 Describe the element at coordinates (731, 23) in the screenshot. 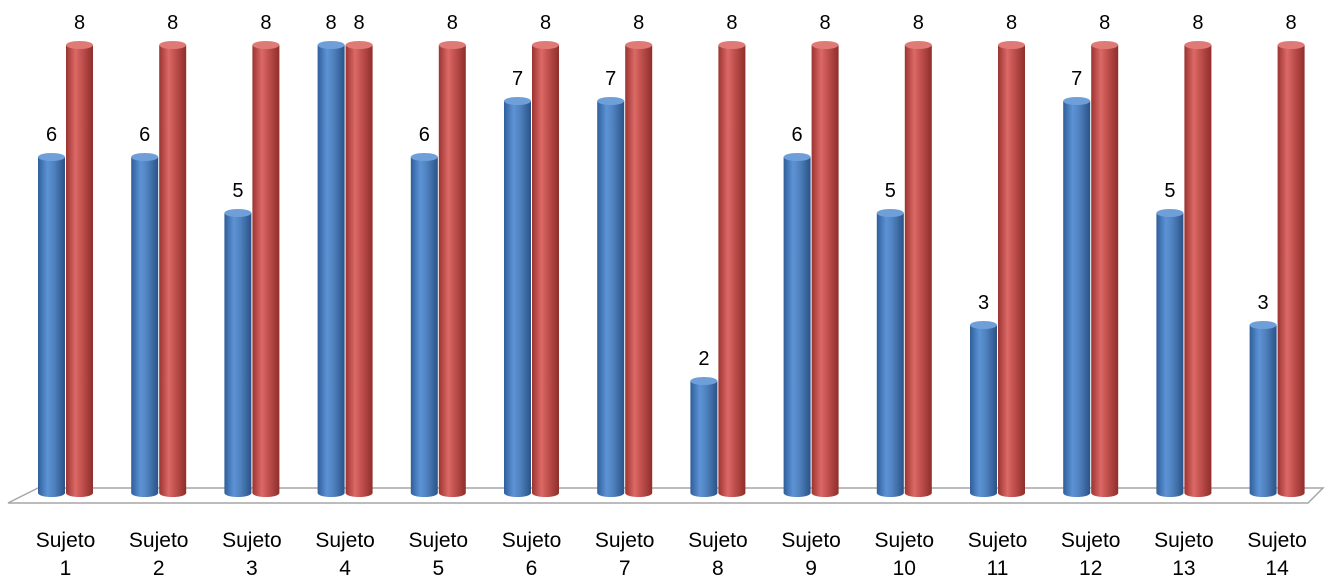

I see `data-label-series2-8: 8` at that location.